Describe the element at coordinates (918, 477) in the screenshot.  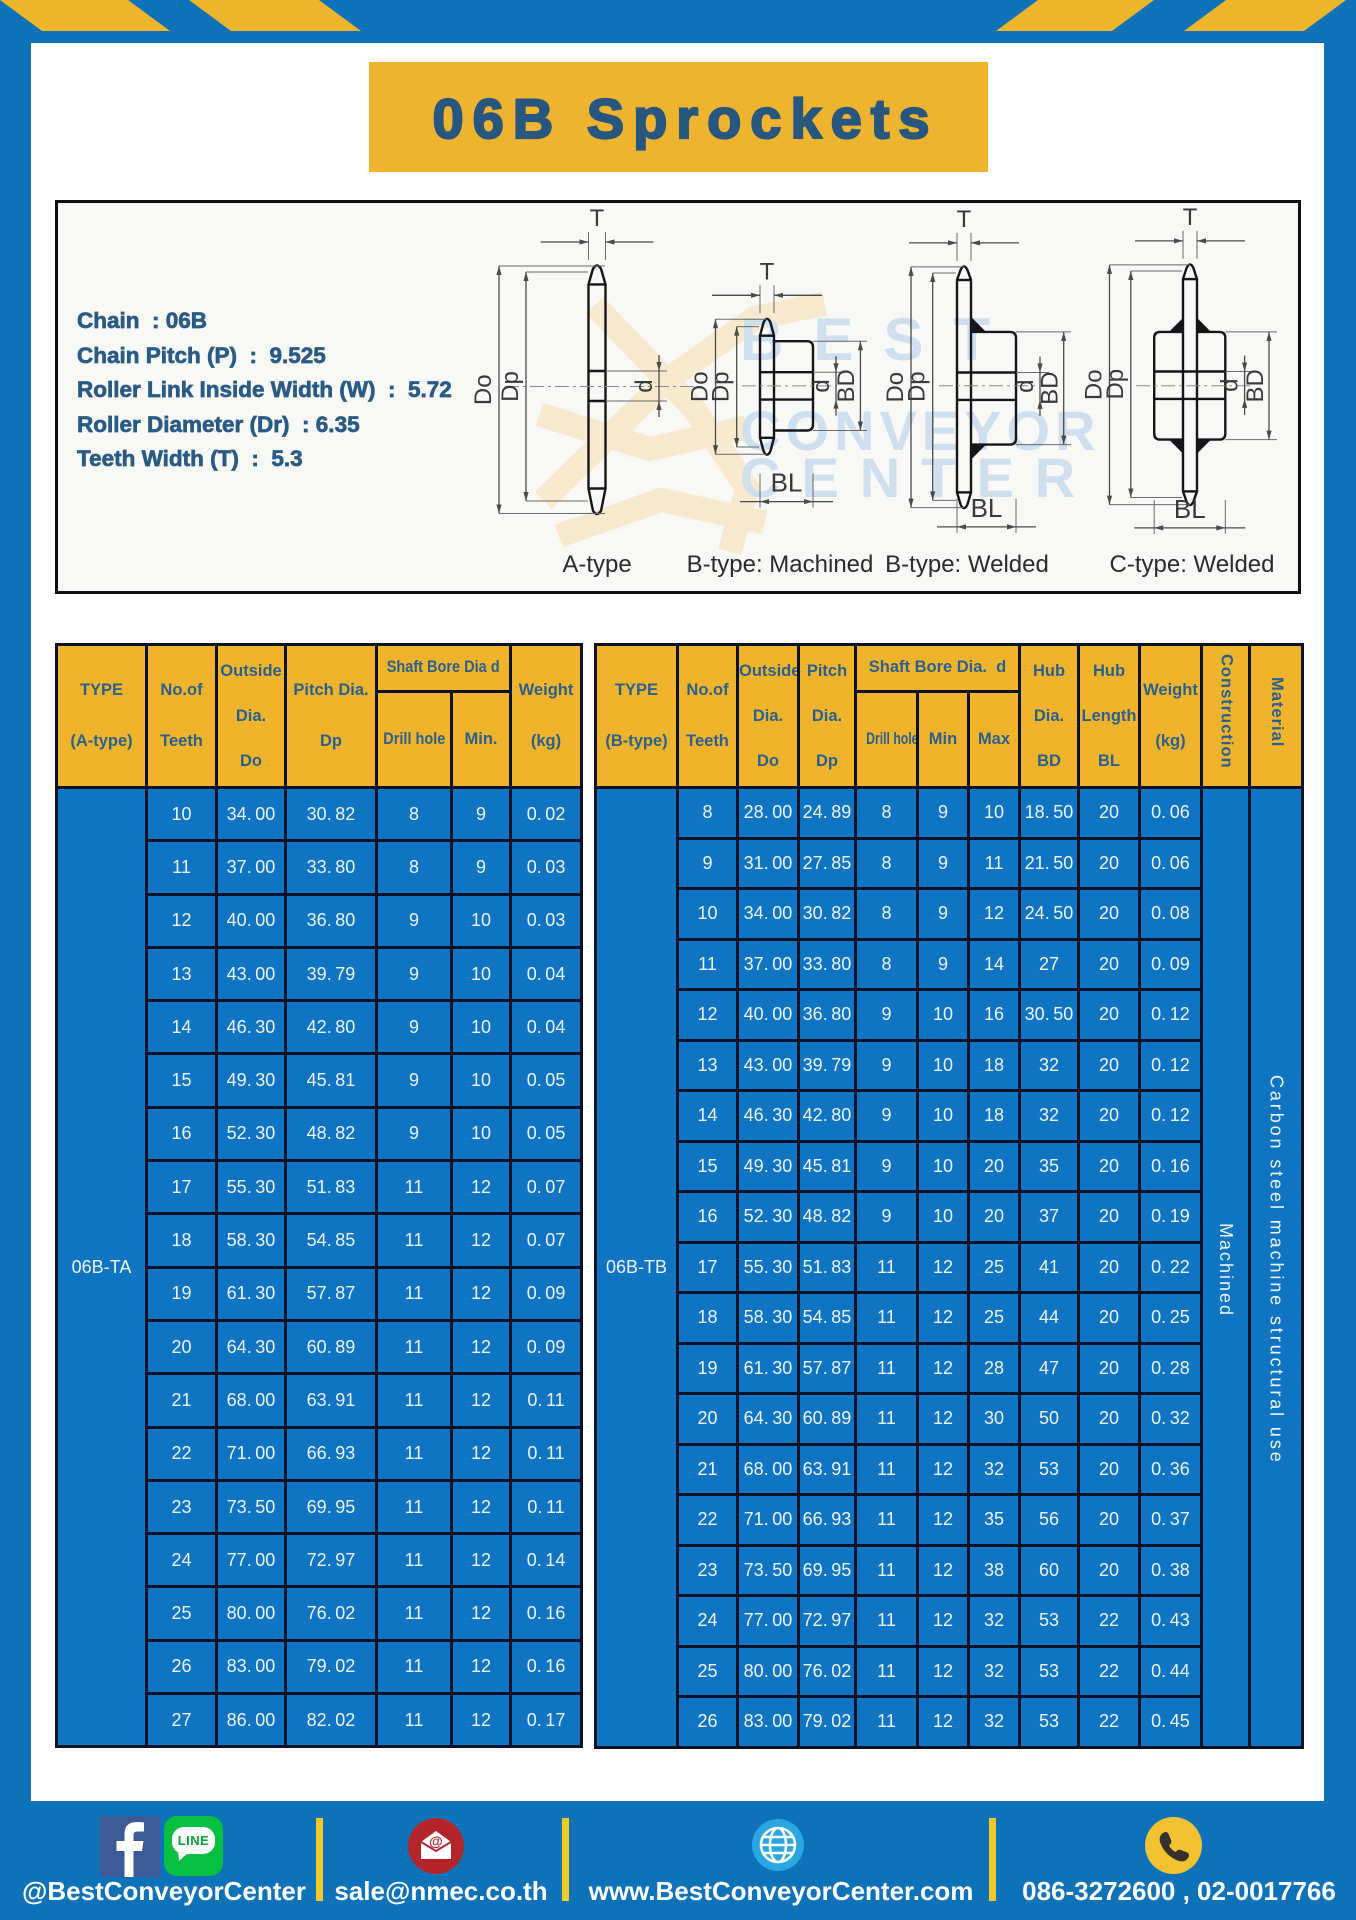
I see `svg-text: CENTER` at that location.